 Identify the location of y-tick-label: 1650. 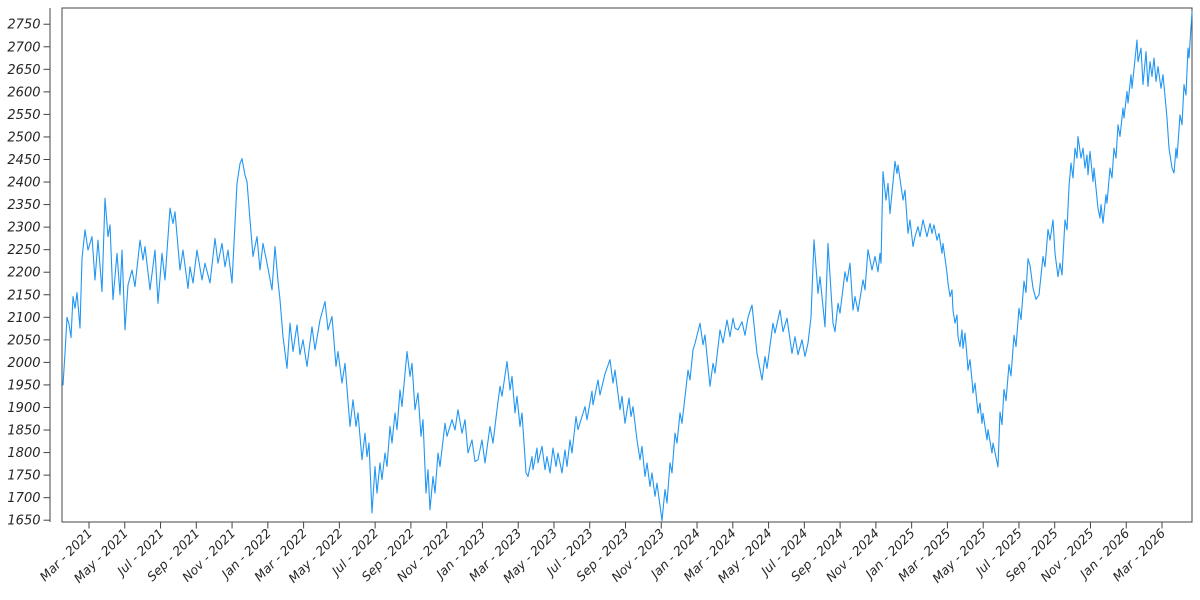
(23, 521).